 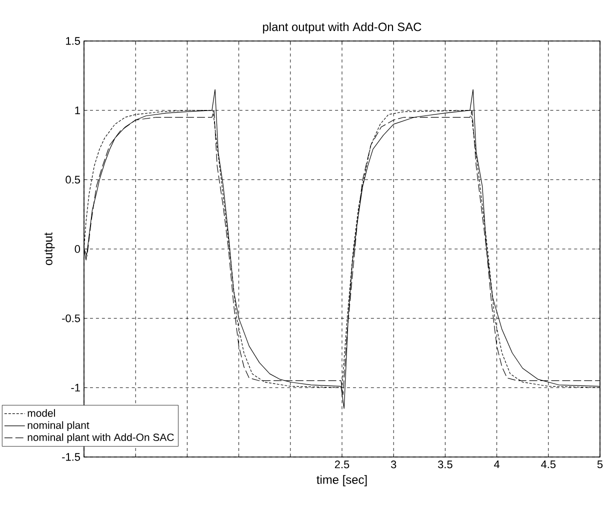 What do you see at coordinates (59, 426) in the screenshot?
I see `legend-label: nominal plant` at bounding box center [59, 426].